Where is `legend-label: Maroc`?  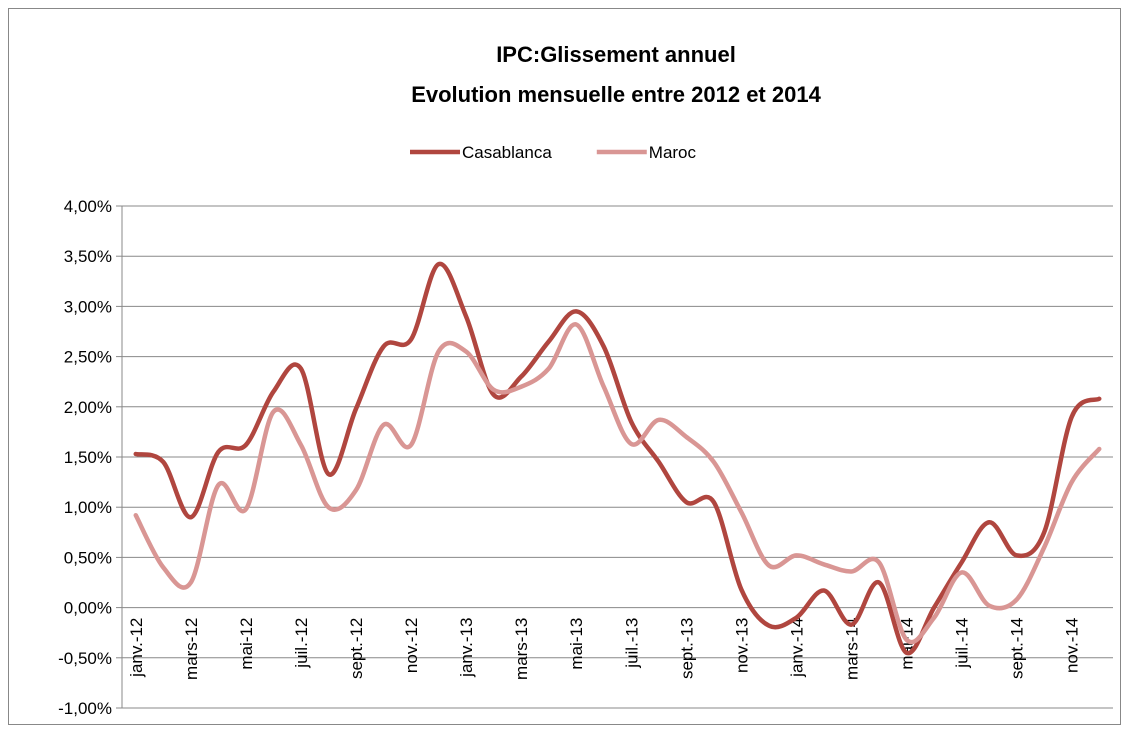
legend-label: Maroc is located at coordinates (673, 152).